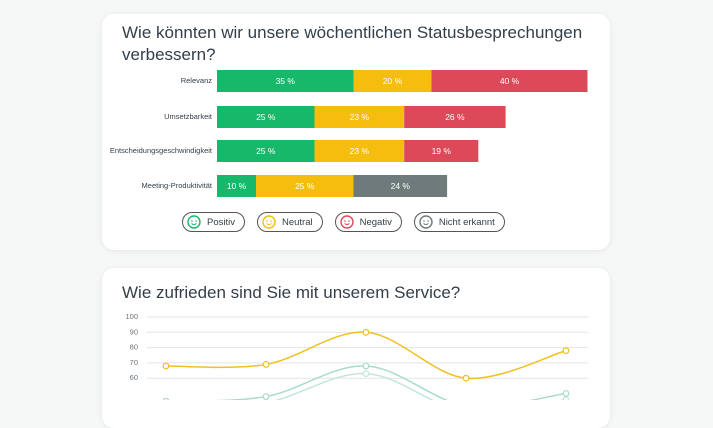 The height and width of the screenshot is (428, 713). I want to click on category-label: Relevanz, so click(197, 80).